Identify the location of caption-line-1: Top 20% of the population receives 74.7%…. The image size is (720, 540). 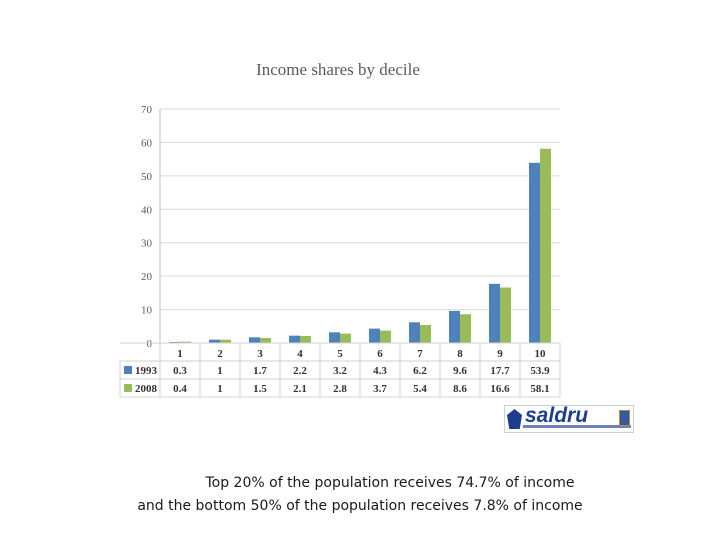
(390, 483).